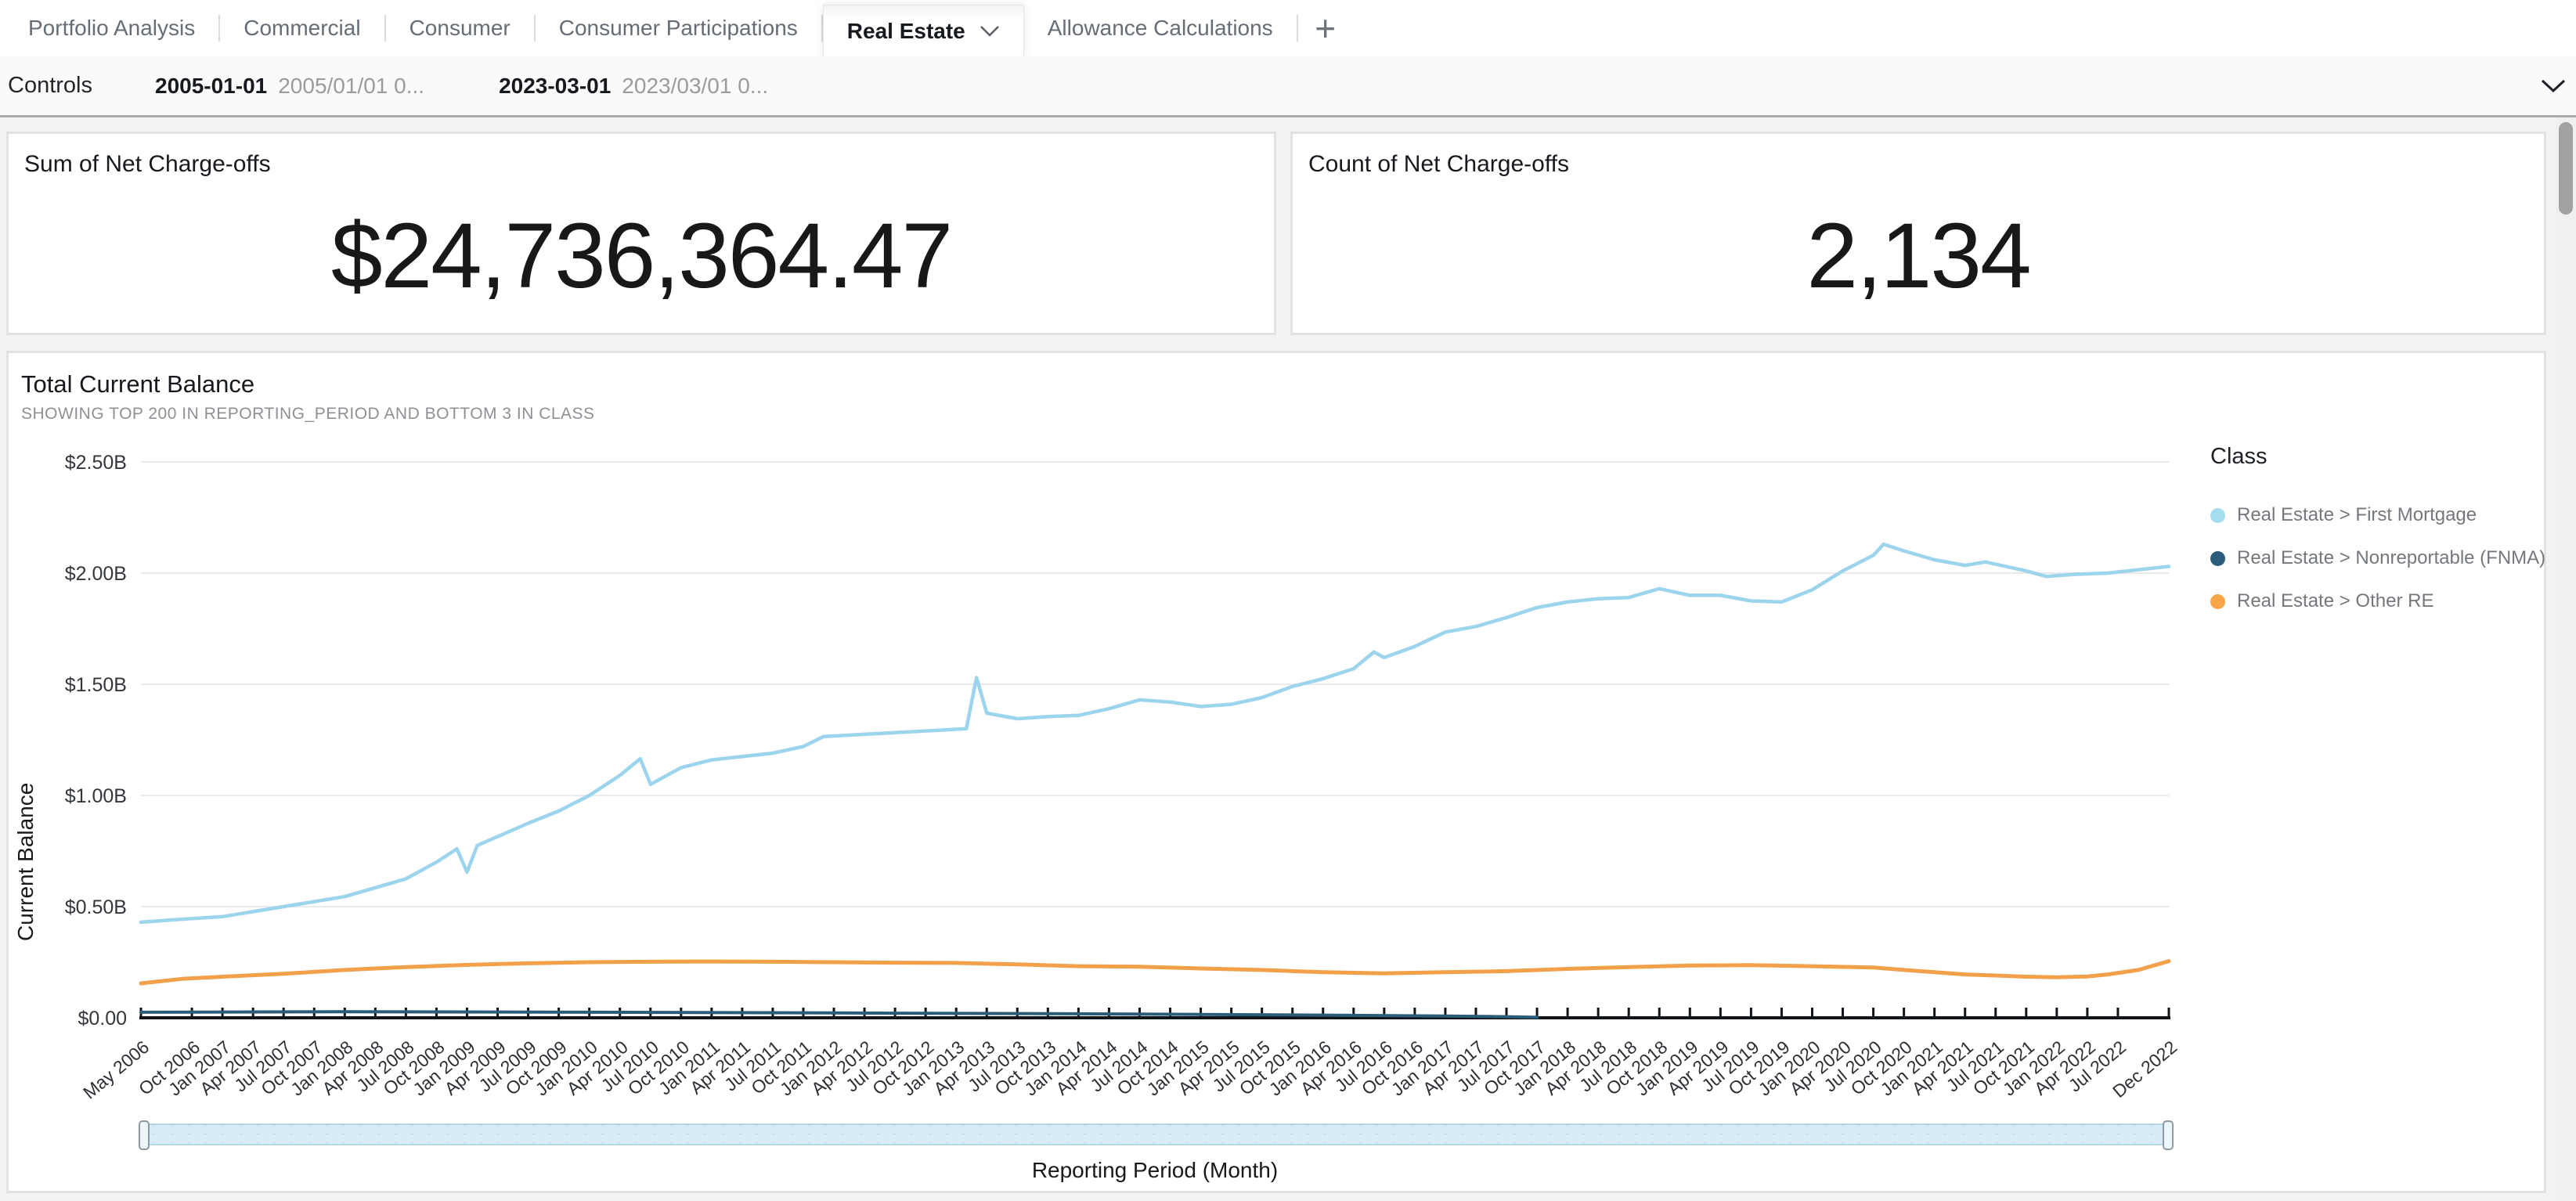 Image resolution: width=2576 pixels, height=1201 pixels. I want to click on range-slider-left-handle, so click(145, 1135).